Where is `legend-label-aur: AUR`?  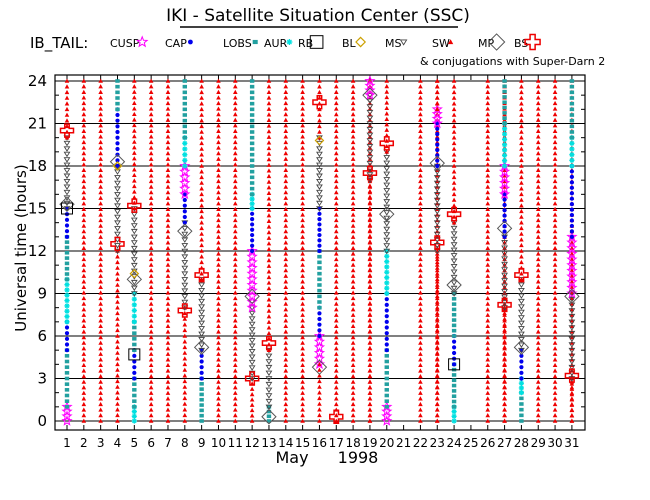 legend-label-aur: AUR is located at coordinates (276, 43).